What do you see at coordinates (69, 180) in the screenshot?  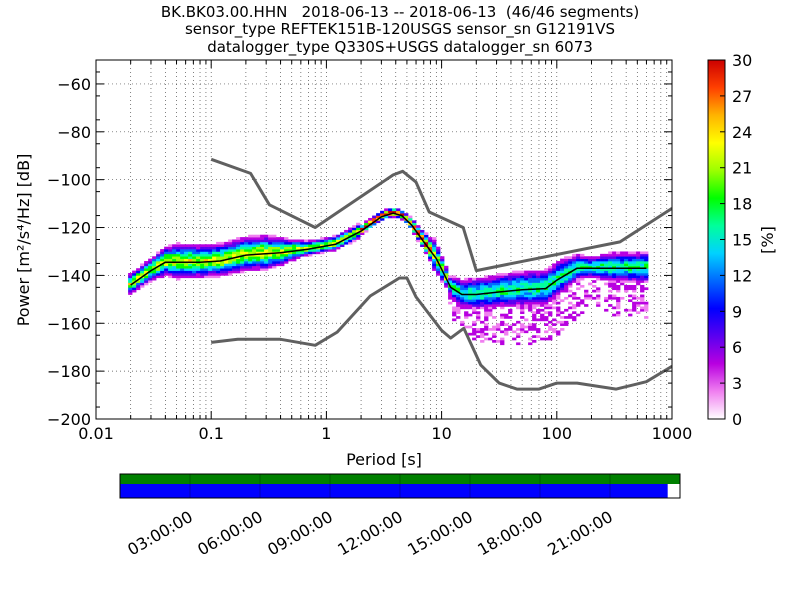 I see `y-tick-label: −100` at bounding box center [69, 180].